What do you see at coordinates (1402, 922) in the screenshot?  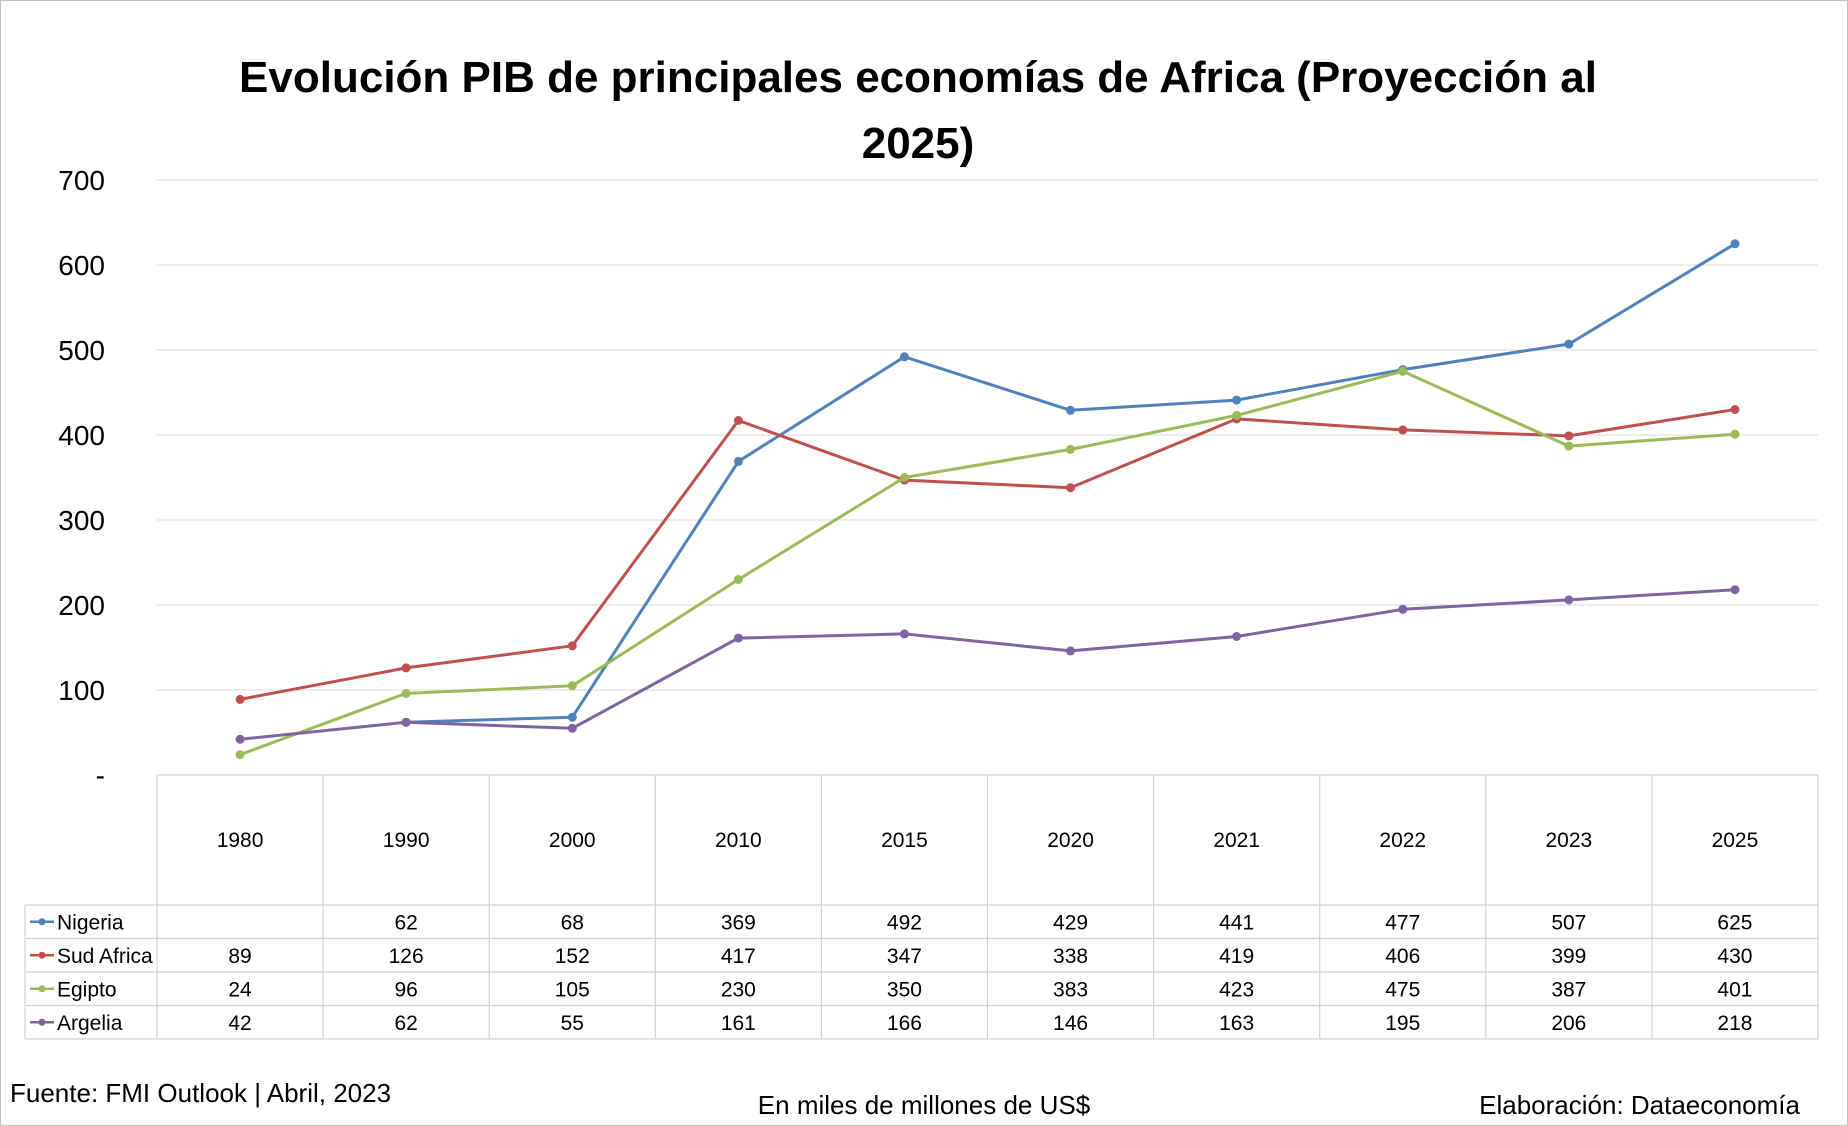 I see `table-cell-value: 477` at bounding box center [1402, 922].